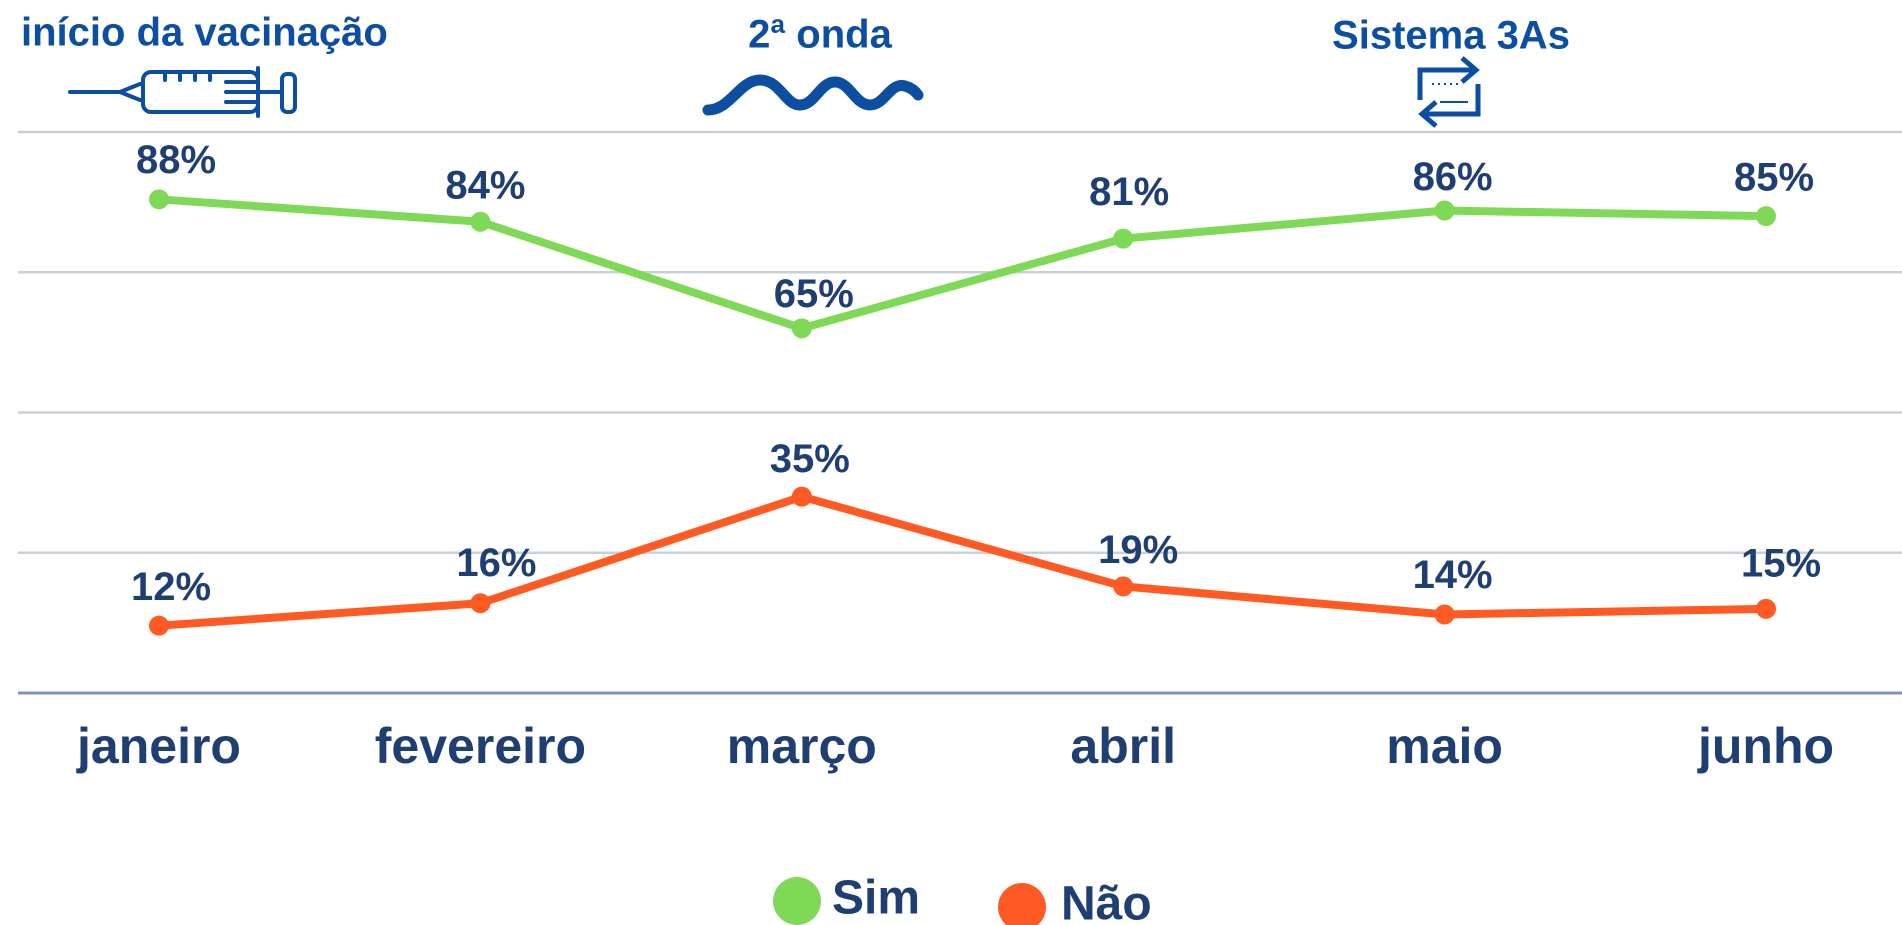 This screenshot has width=1902, height=925. I want to click on x-tick-label: março, so click(802, 746).